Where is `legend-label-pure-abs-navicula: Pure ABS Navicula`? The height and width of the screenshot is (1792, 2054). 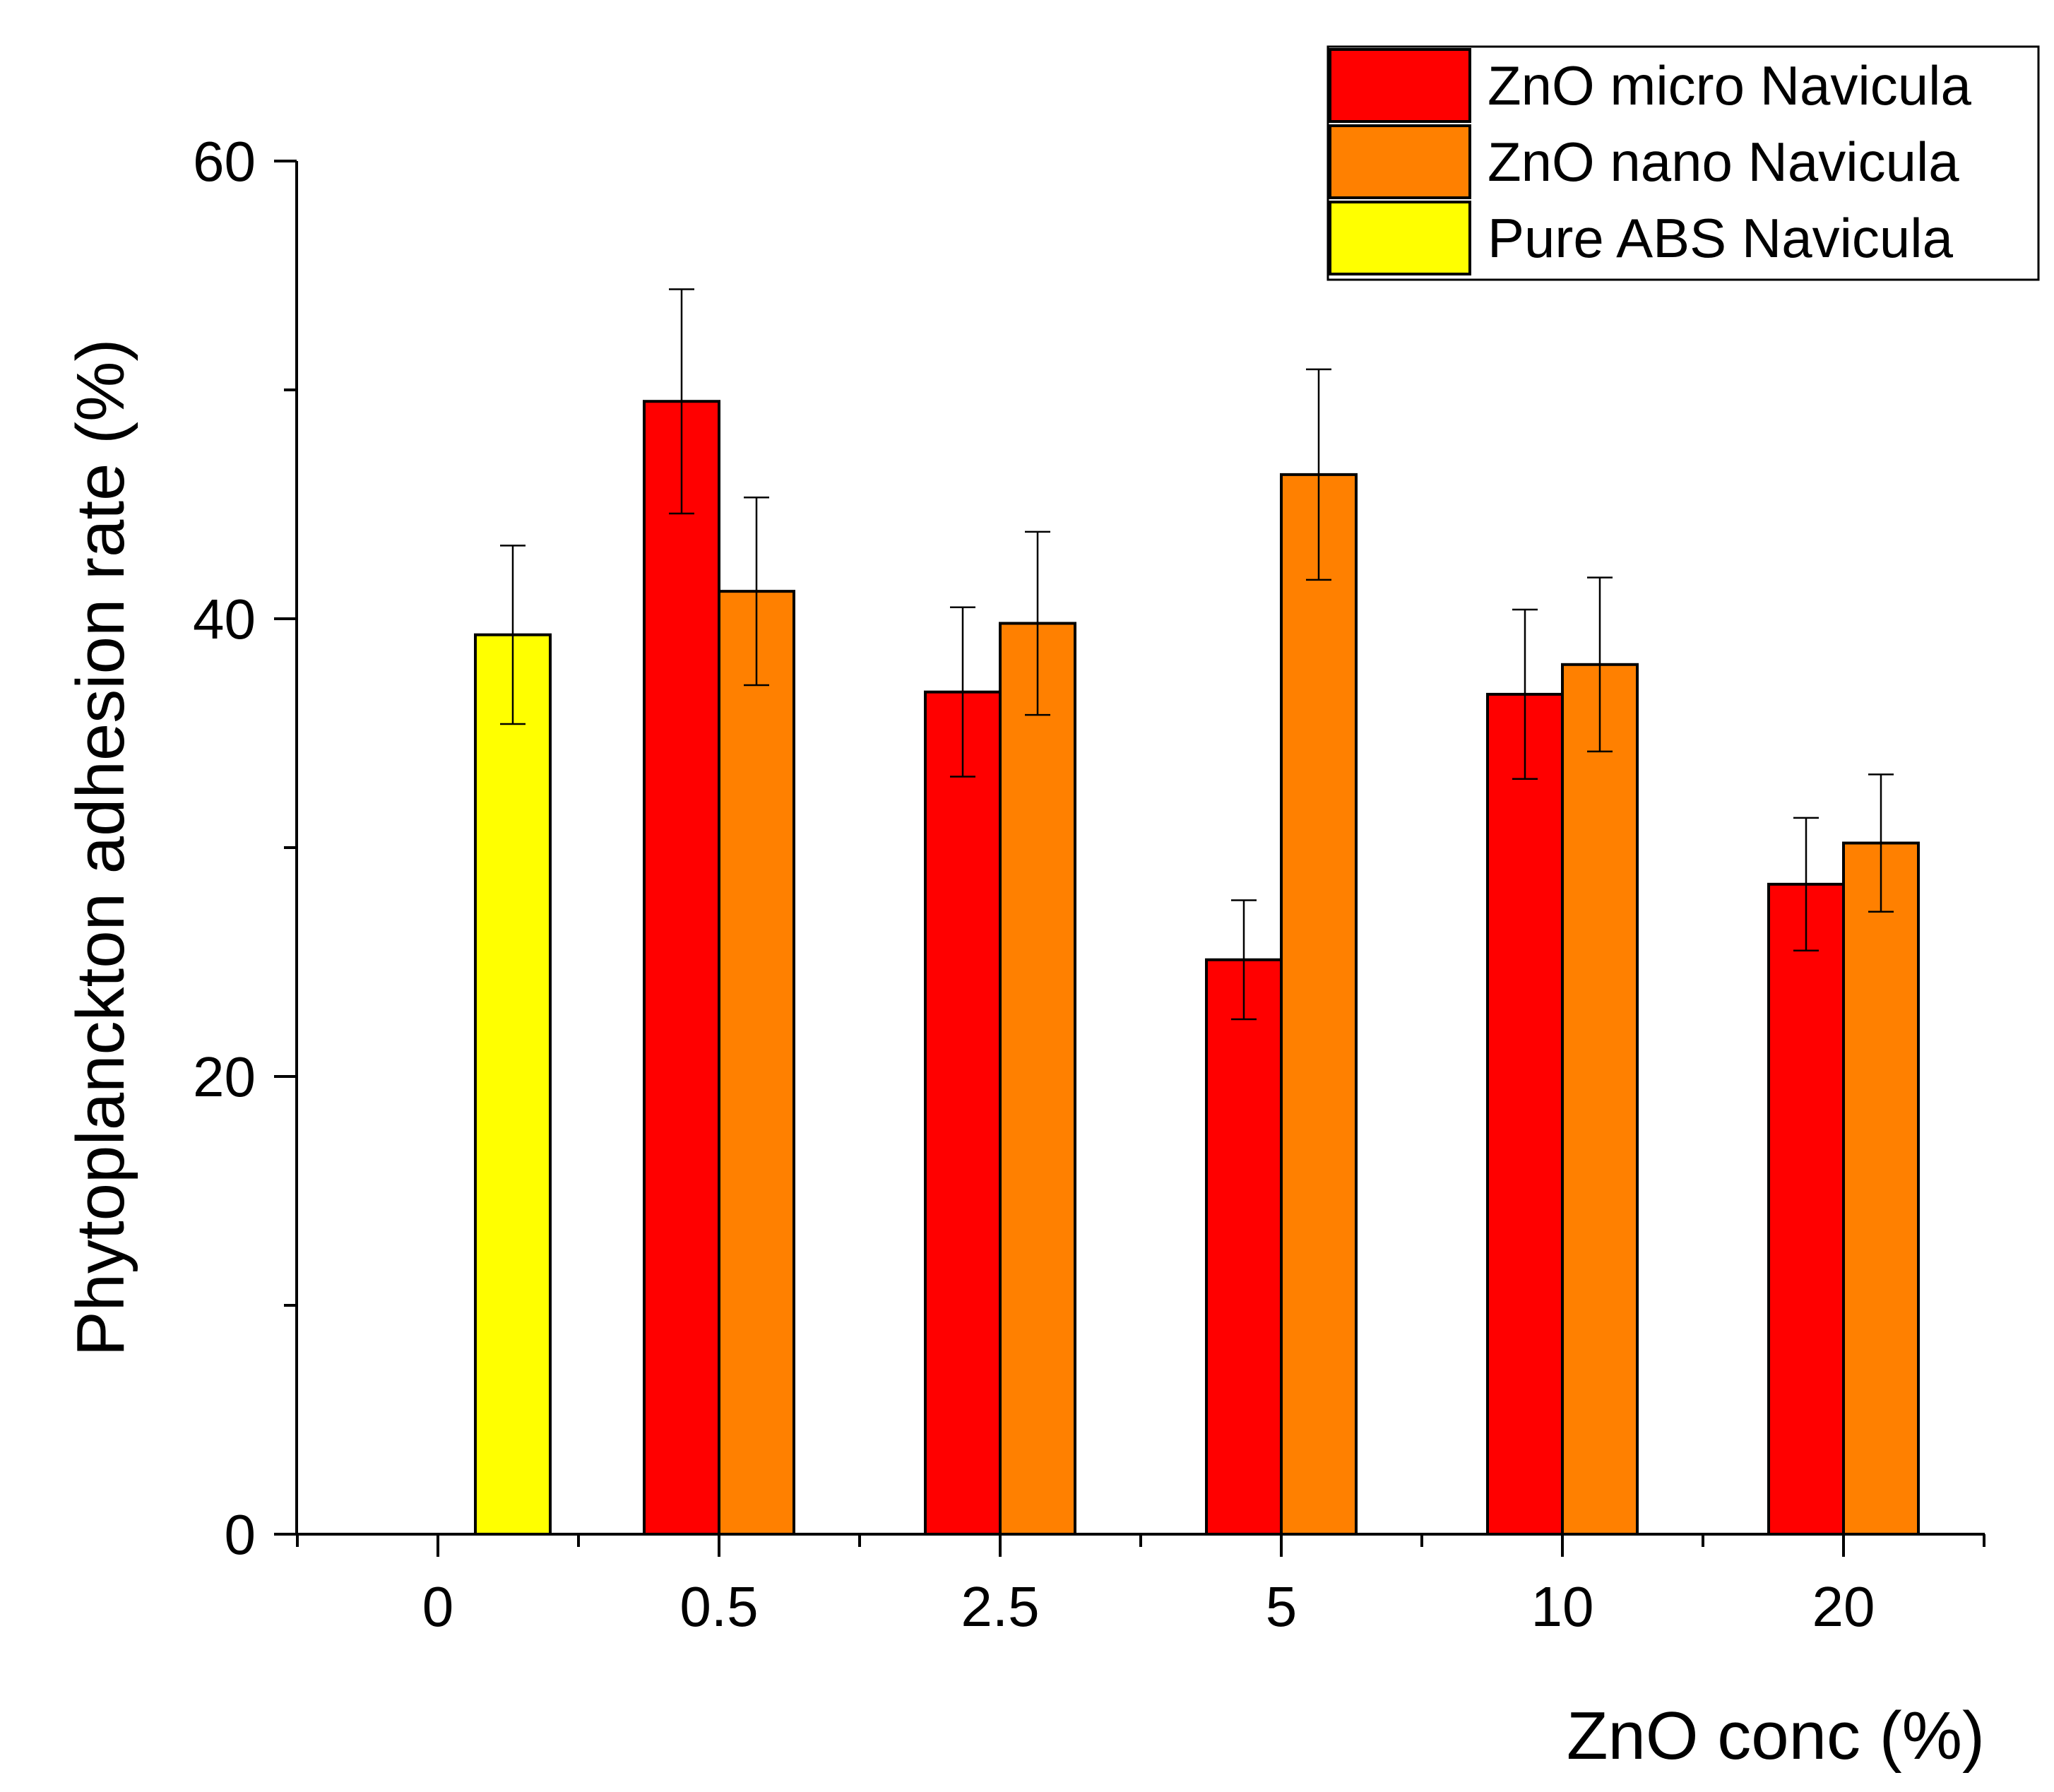 legend-label-pure-abs-navicula: Pure ABS Navicula is located at coordinates (1721, 238).